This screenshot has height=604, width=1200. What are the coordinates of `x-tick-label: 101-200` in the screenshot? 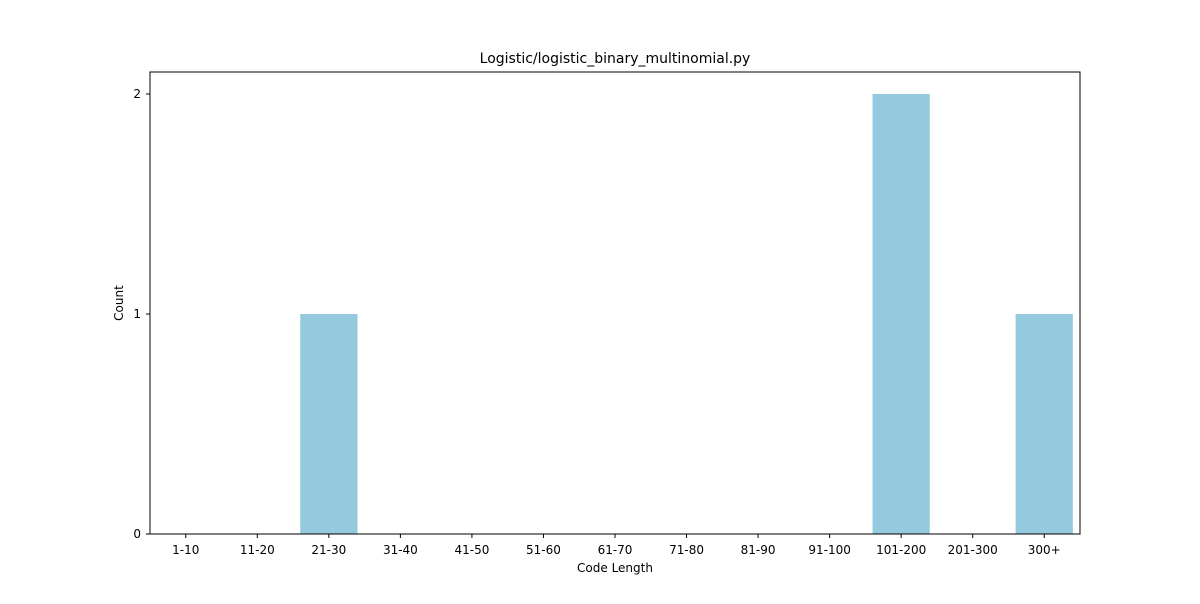 It's located at (901, 550).